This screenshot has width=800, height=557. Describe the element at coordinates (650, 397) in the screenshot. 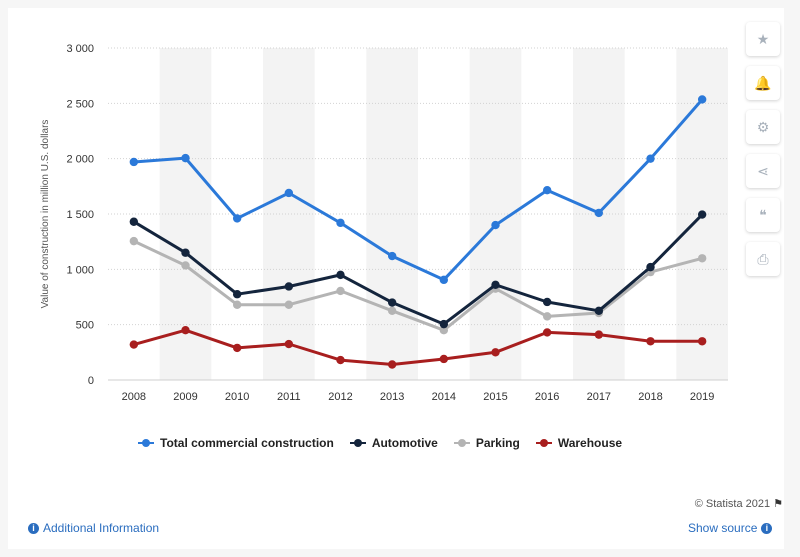

I see `x-tick-label: 2018` at that location.